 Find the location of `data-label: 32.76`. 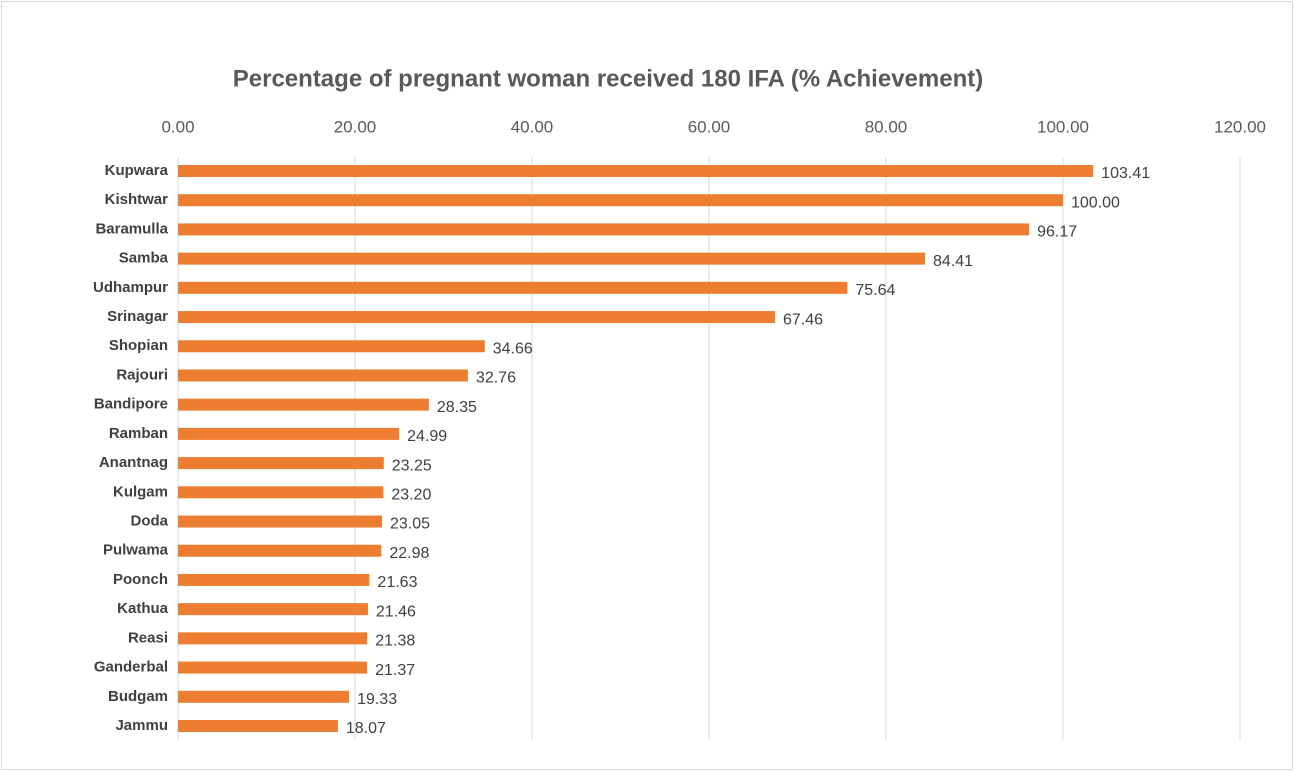

data-label: 32.76 is located at coordinates (496, 378).